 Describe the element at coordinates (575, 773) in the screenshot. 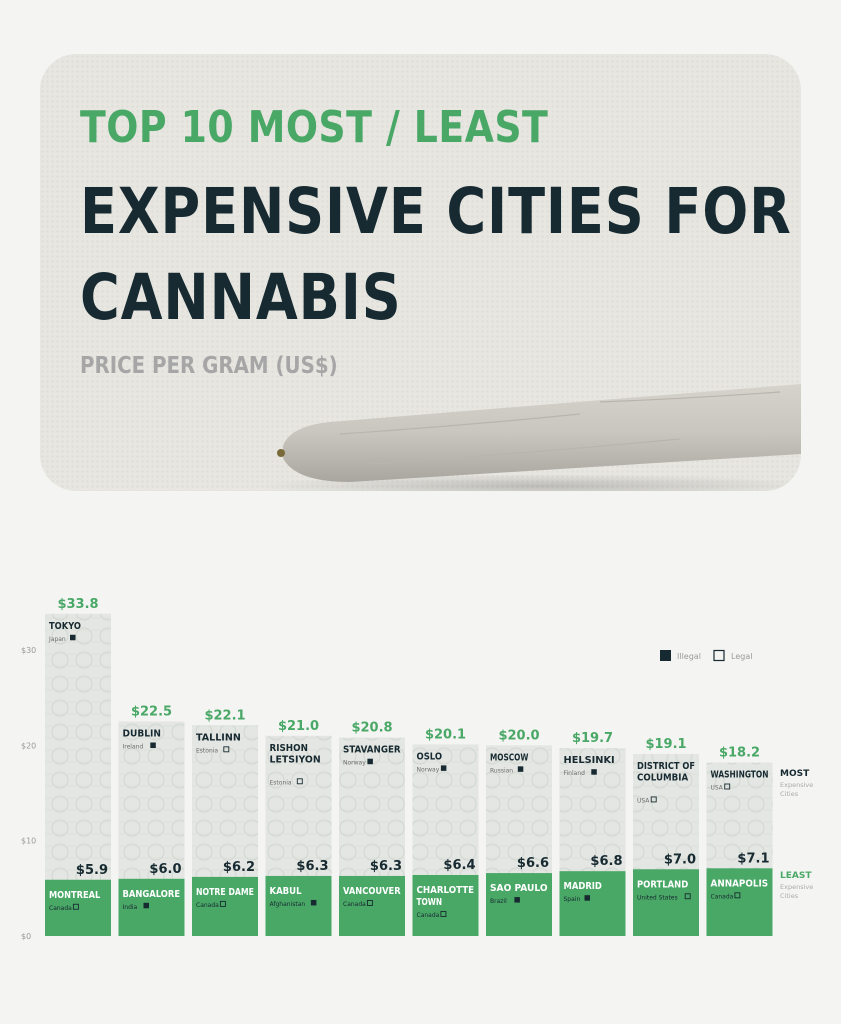

I see `most-country-name: Finland` at that location.